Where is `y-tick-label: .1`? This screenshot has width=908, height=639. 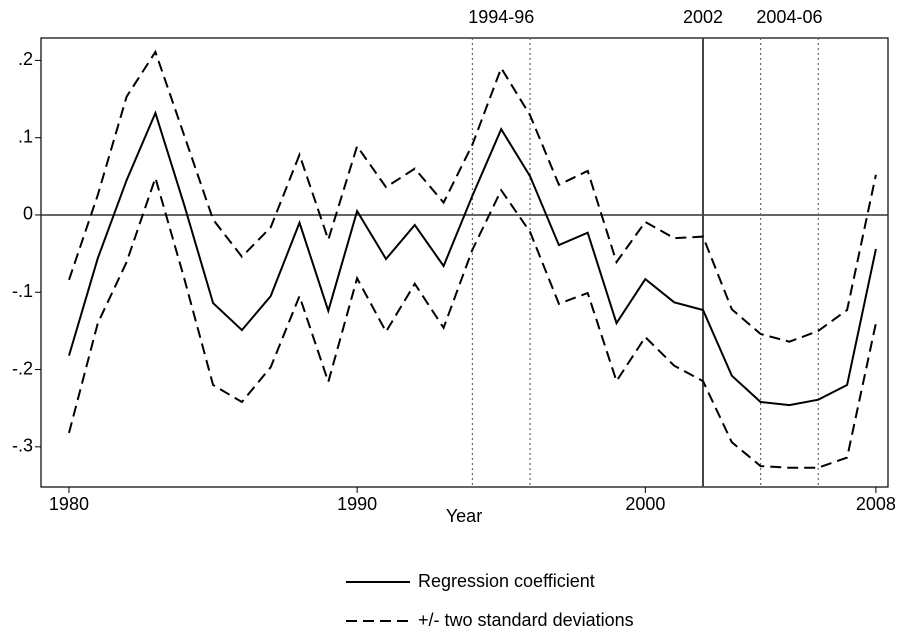
y-tick-label: .1 is located at coordinates (25, 136).